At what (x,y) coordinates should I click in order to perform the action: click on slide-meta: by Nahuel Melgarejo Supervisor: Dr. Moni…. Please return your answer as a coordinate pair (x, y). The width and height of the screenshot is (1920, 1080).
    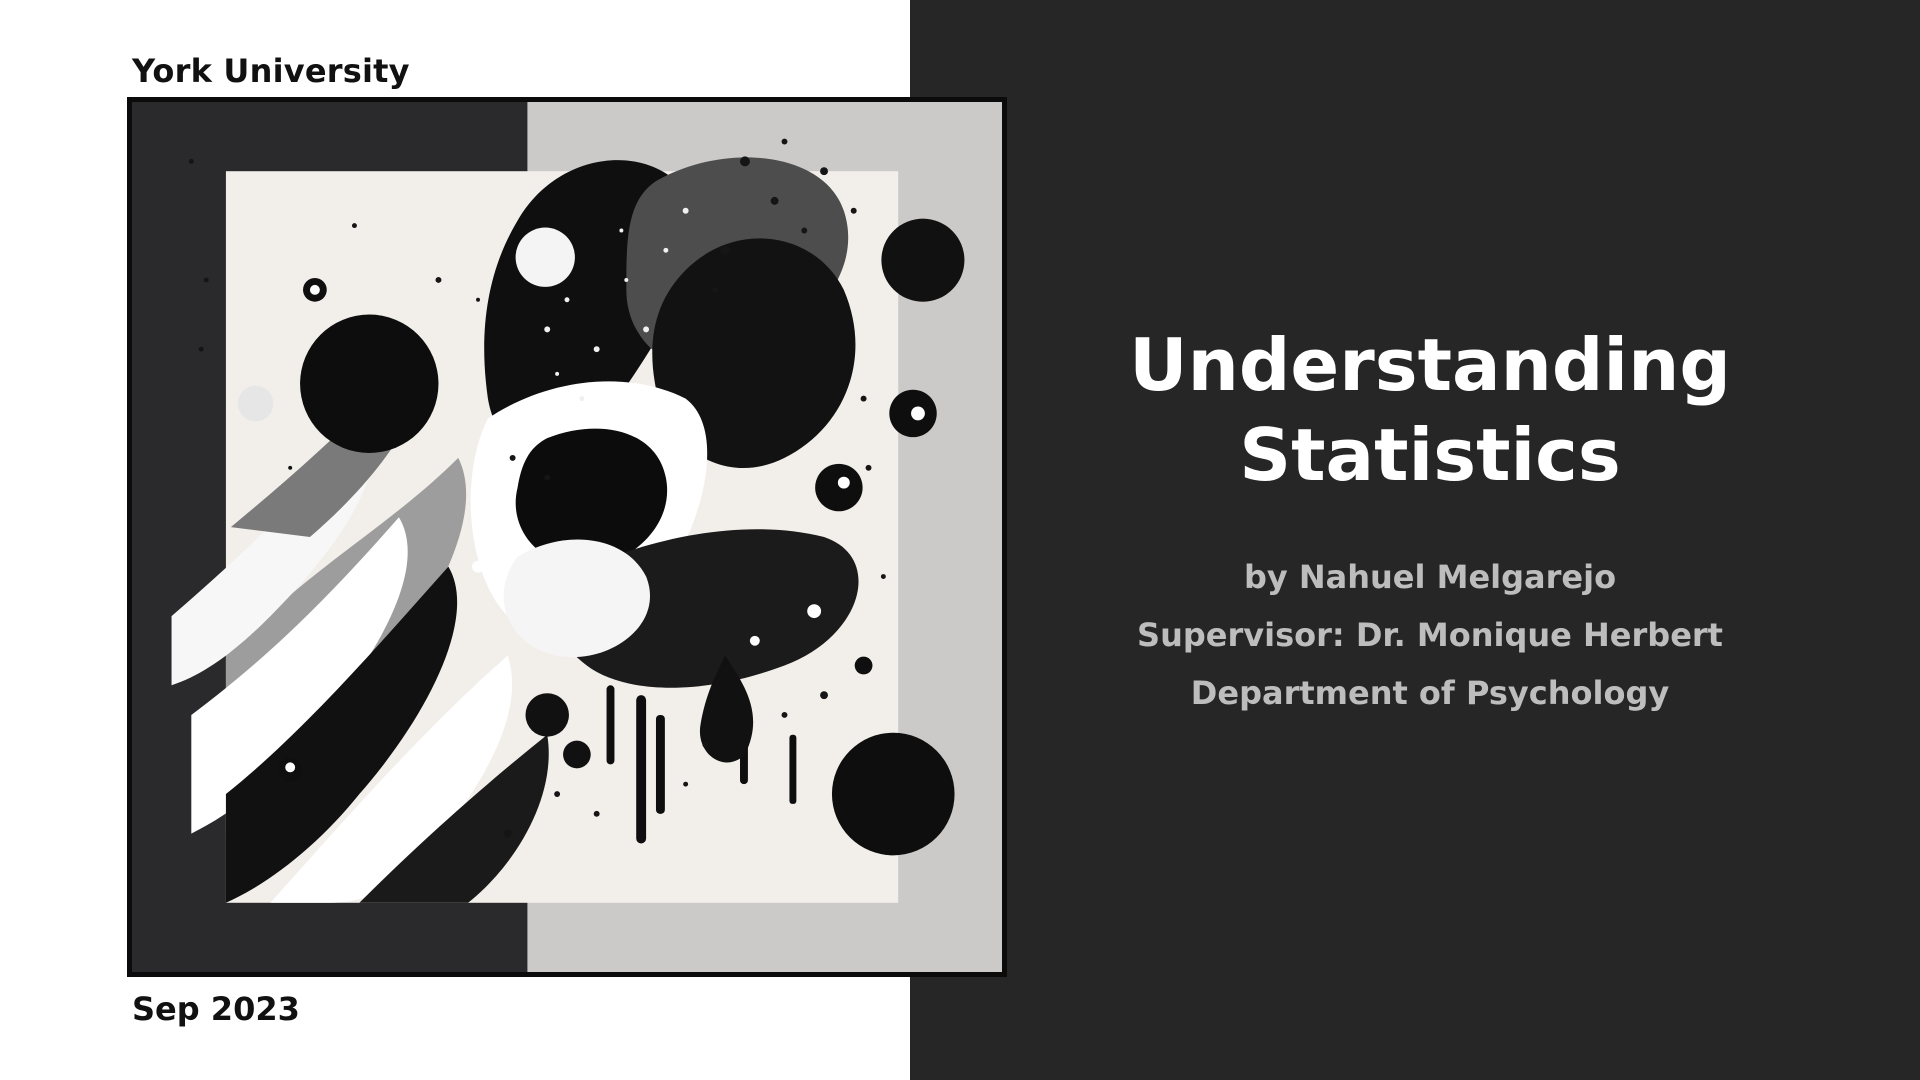
    Looking at the image, I should click on (1430, 635).